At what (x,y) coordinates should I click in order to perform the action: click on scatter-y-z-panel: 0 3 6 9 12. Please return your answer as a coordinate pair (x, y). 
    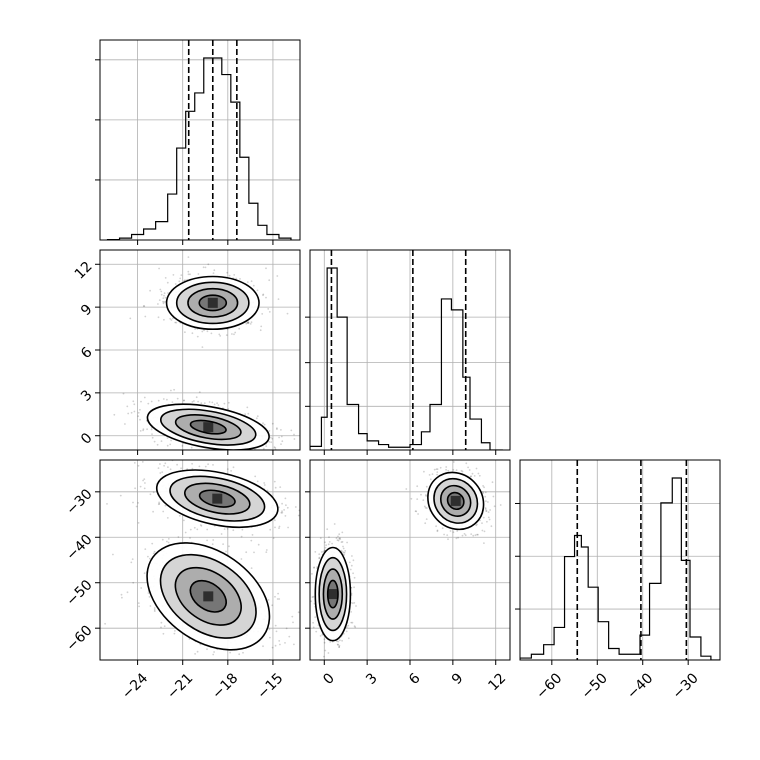
    Looking at the image, I should click on (408, 576).